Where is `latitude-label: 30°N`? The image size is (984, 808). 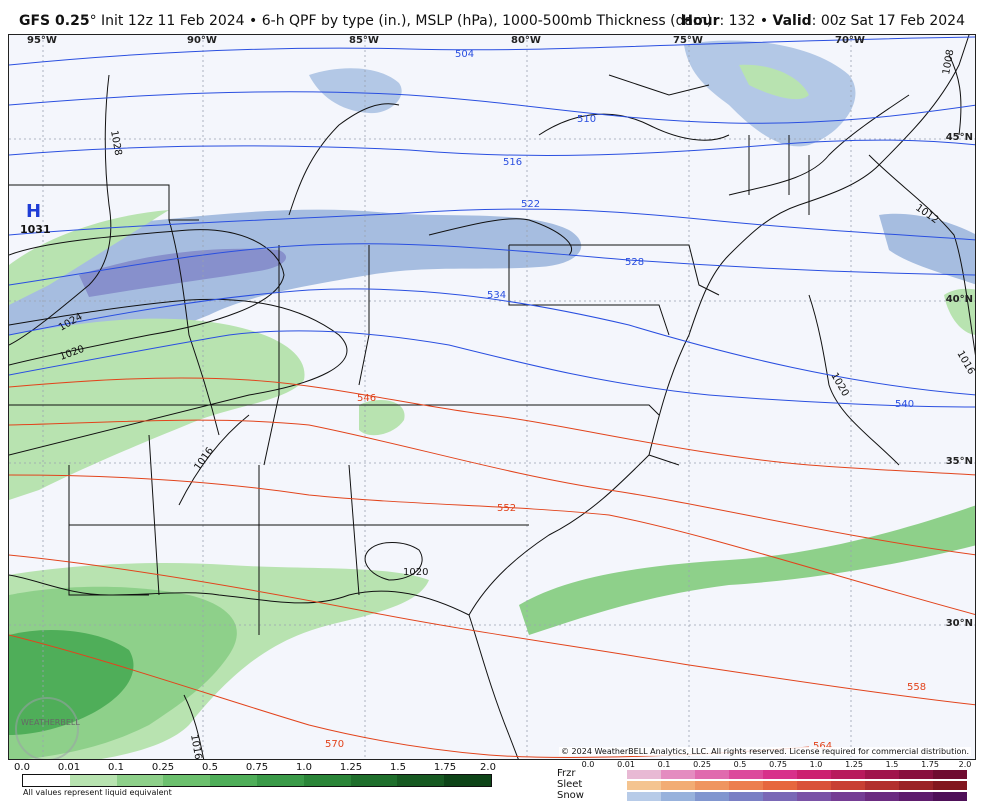 latitude-label: 30°N is located at coordinates (959, 623).